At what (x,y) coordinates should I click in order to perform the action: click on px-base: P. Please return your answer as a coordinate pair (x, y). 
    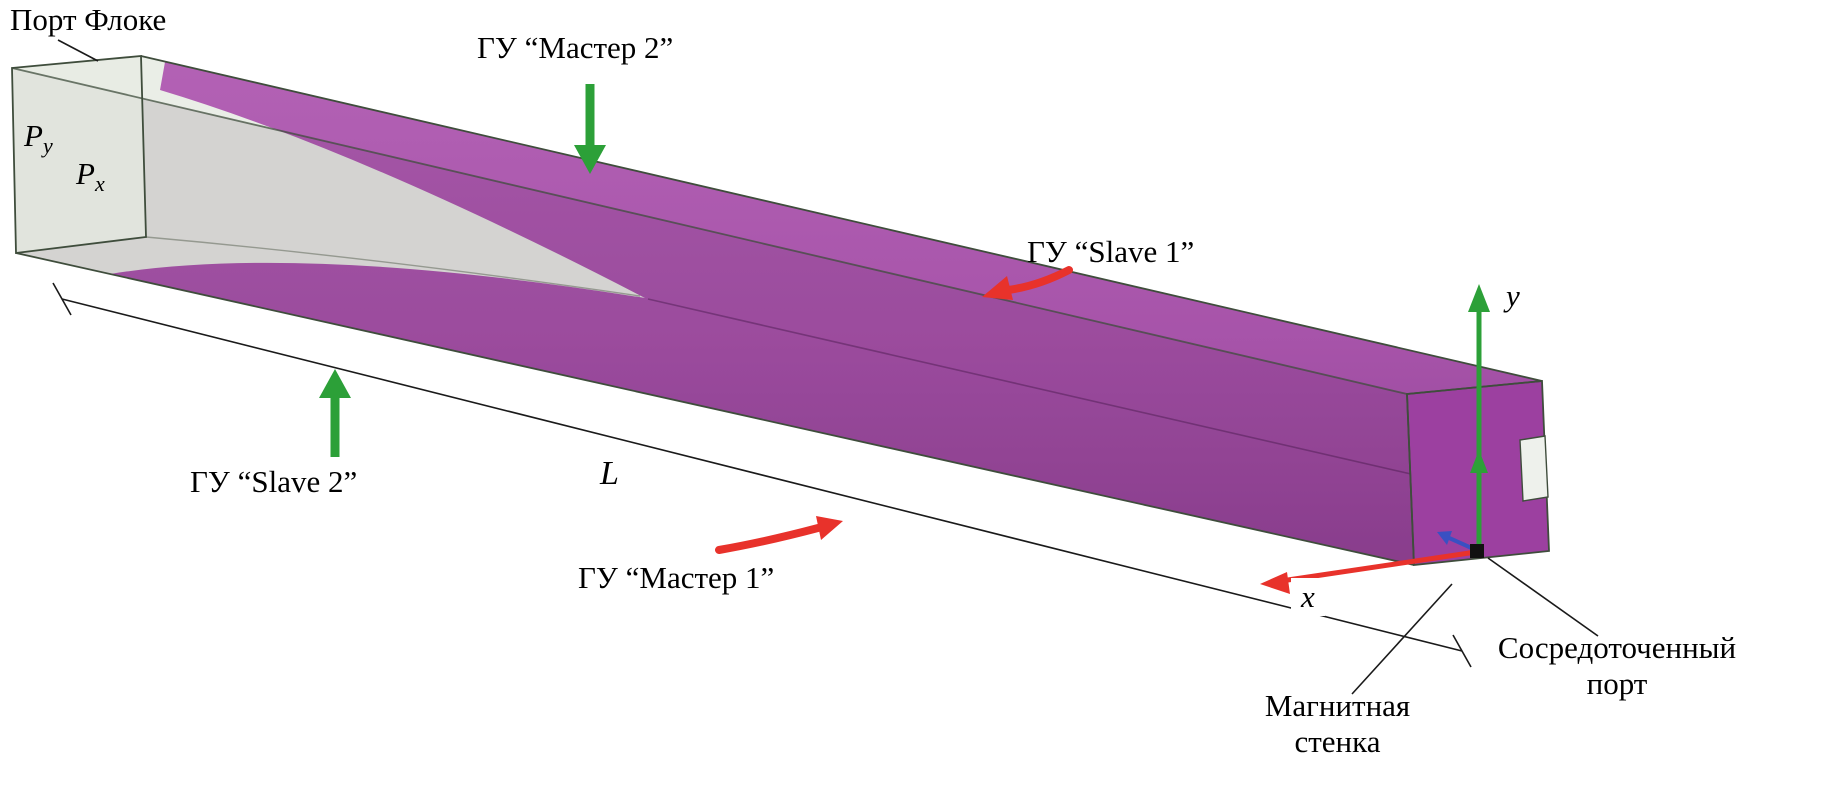
    Looking at the image, I should click on (85, 173).